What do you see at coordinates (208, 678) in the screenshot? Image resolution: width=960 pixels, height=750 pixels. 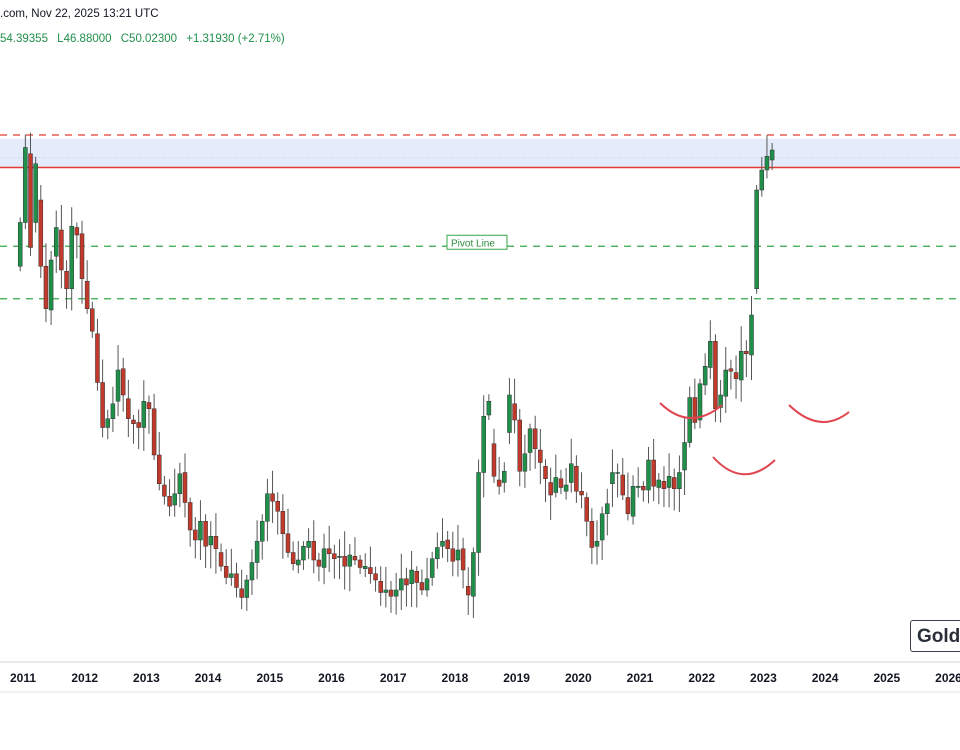 I see `x-tick-label: 2014` at bounding box center [208, 678].